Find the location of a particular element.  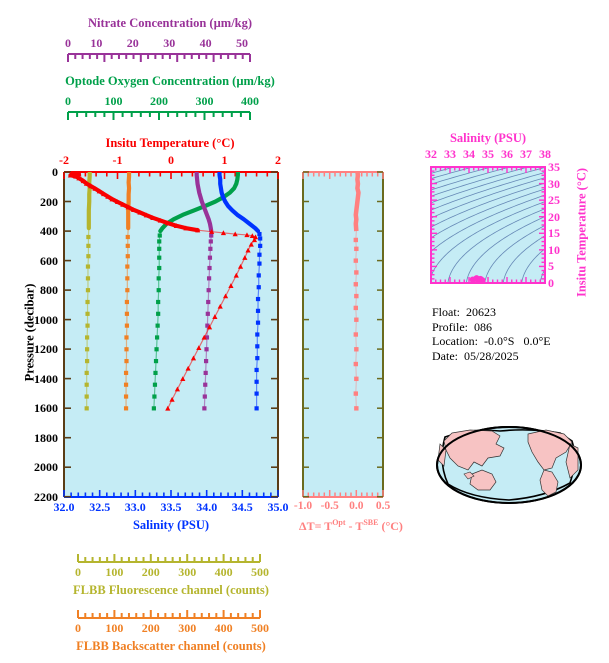

pressure-tick-8: 1600 is located at coordinates (46, 408).